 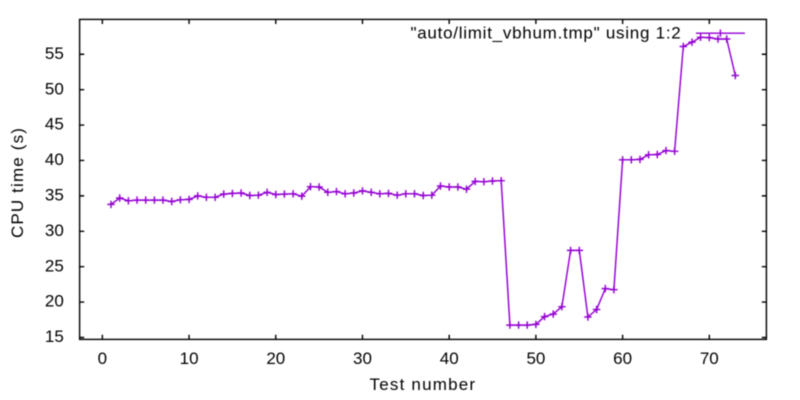 What do you see at coordinates (189, 358) in the screenshot?
I see `svg-text: 10` at bounding box center [189, 358].